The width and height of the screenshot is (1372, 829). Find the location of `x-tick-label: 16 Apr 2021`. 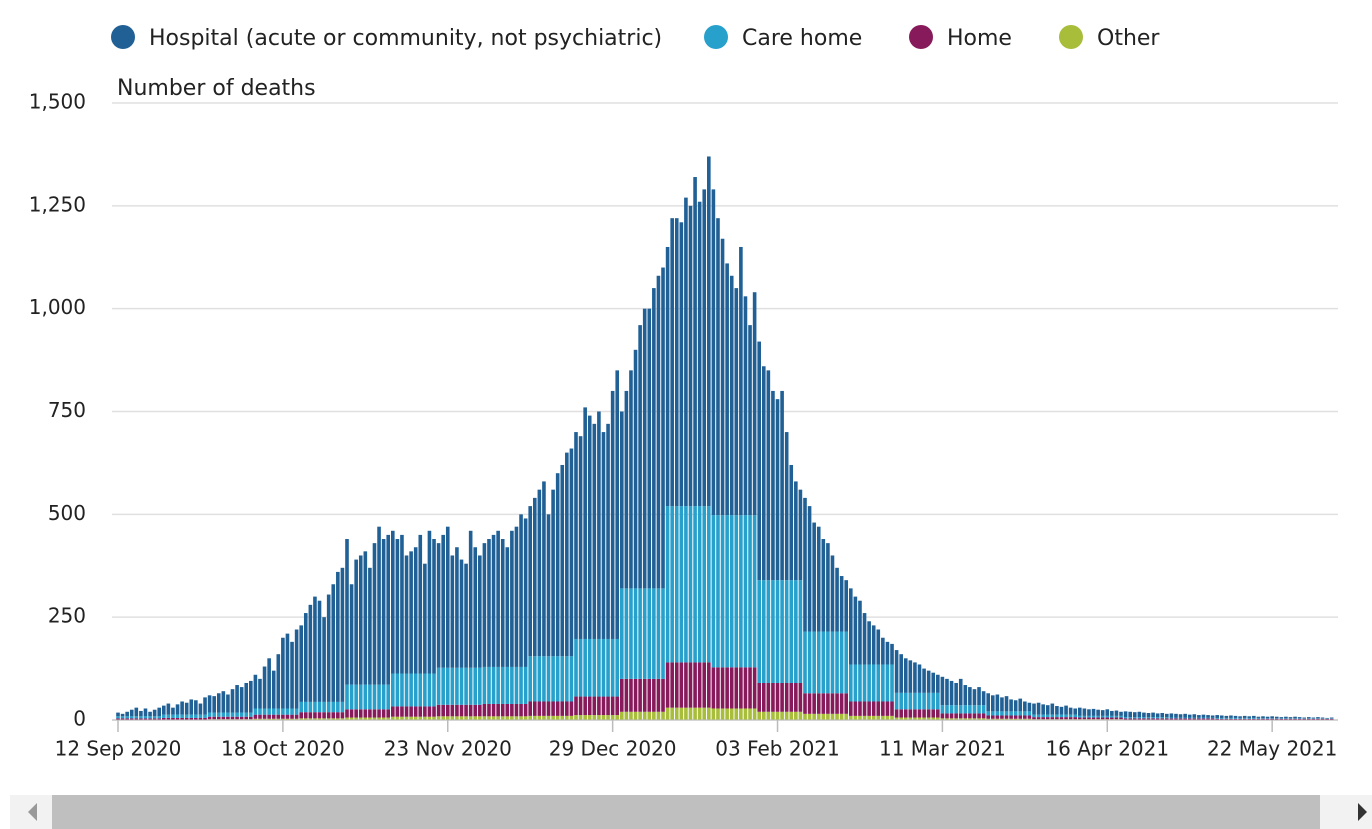

x-tick-label: 16 Apr 2021 is located at coordinates (1107, 749).